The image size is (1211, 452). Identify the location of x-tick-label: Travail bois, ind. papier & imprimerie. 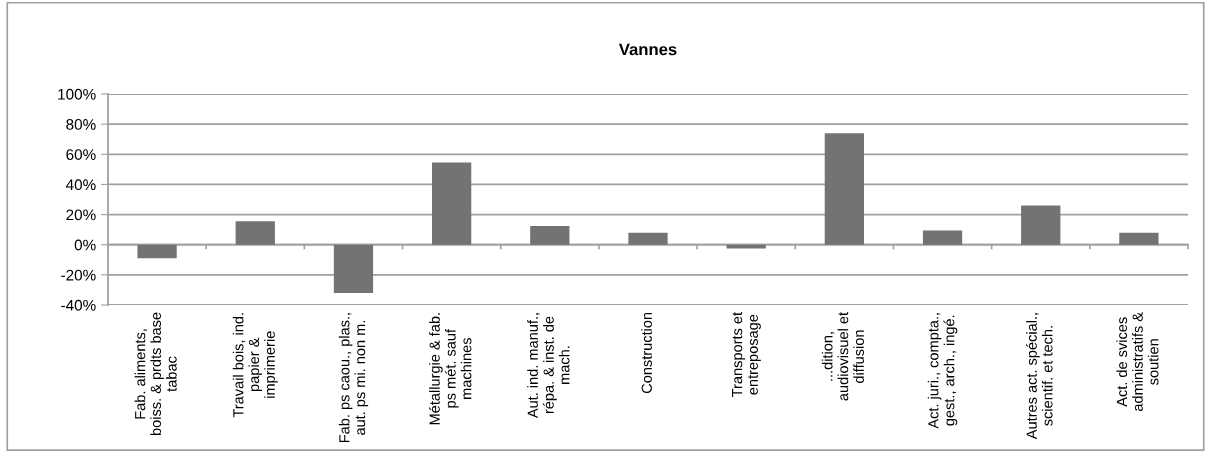
(255, 365).